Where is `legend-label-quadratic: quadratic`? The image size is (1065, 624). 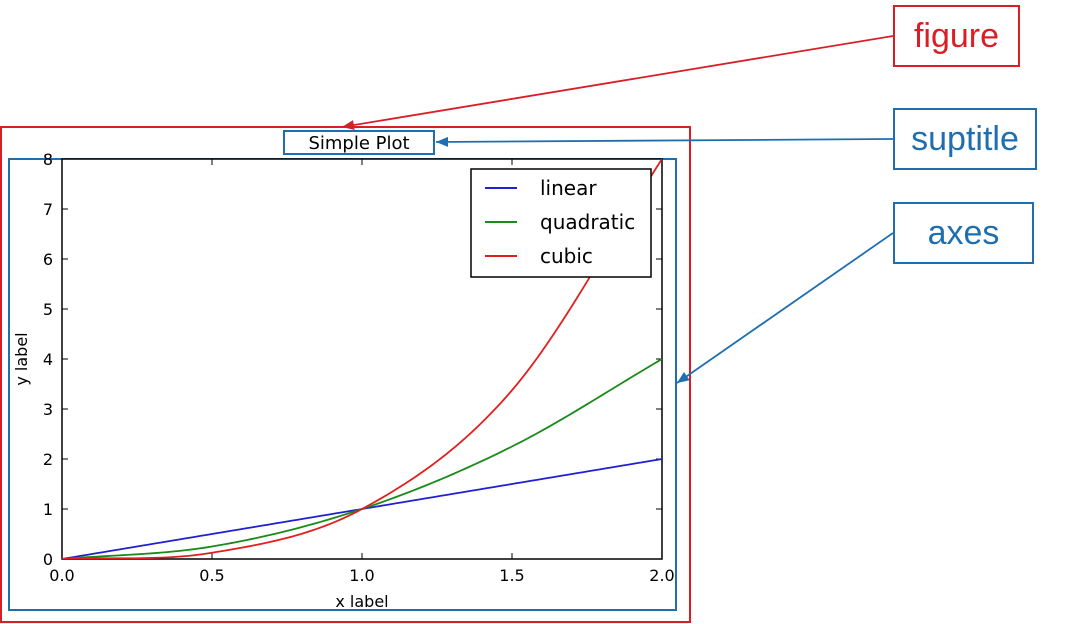 legend-label-quadratic: quadratic is located at coordinates (587, 222).